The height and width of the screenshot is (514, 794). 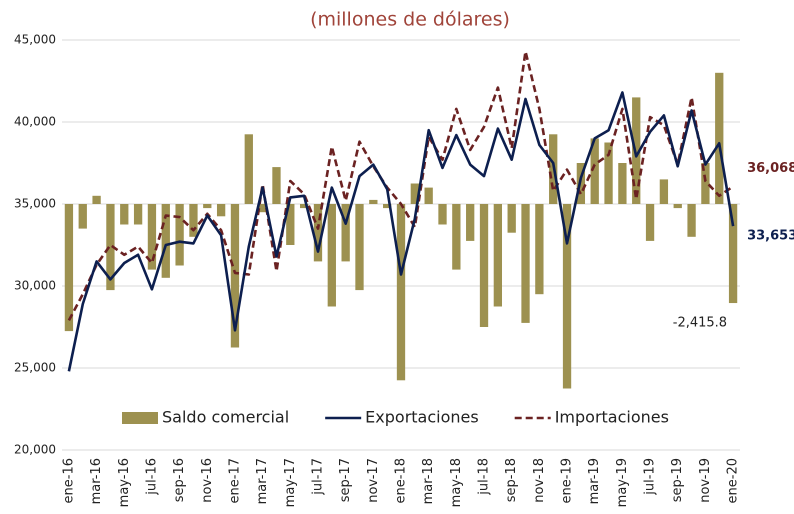 What do you see at coordinates (770, 168) in the screenshot?
I see `data-label: 36,068.9` at bounding box center [770, 168].